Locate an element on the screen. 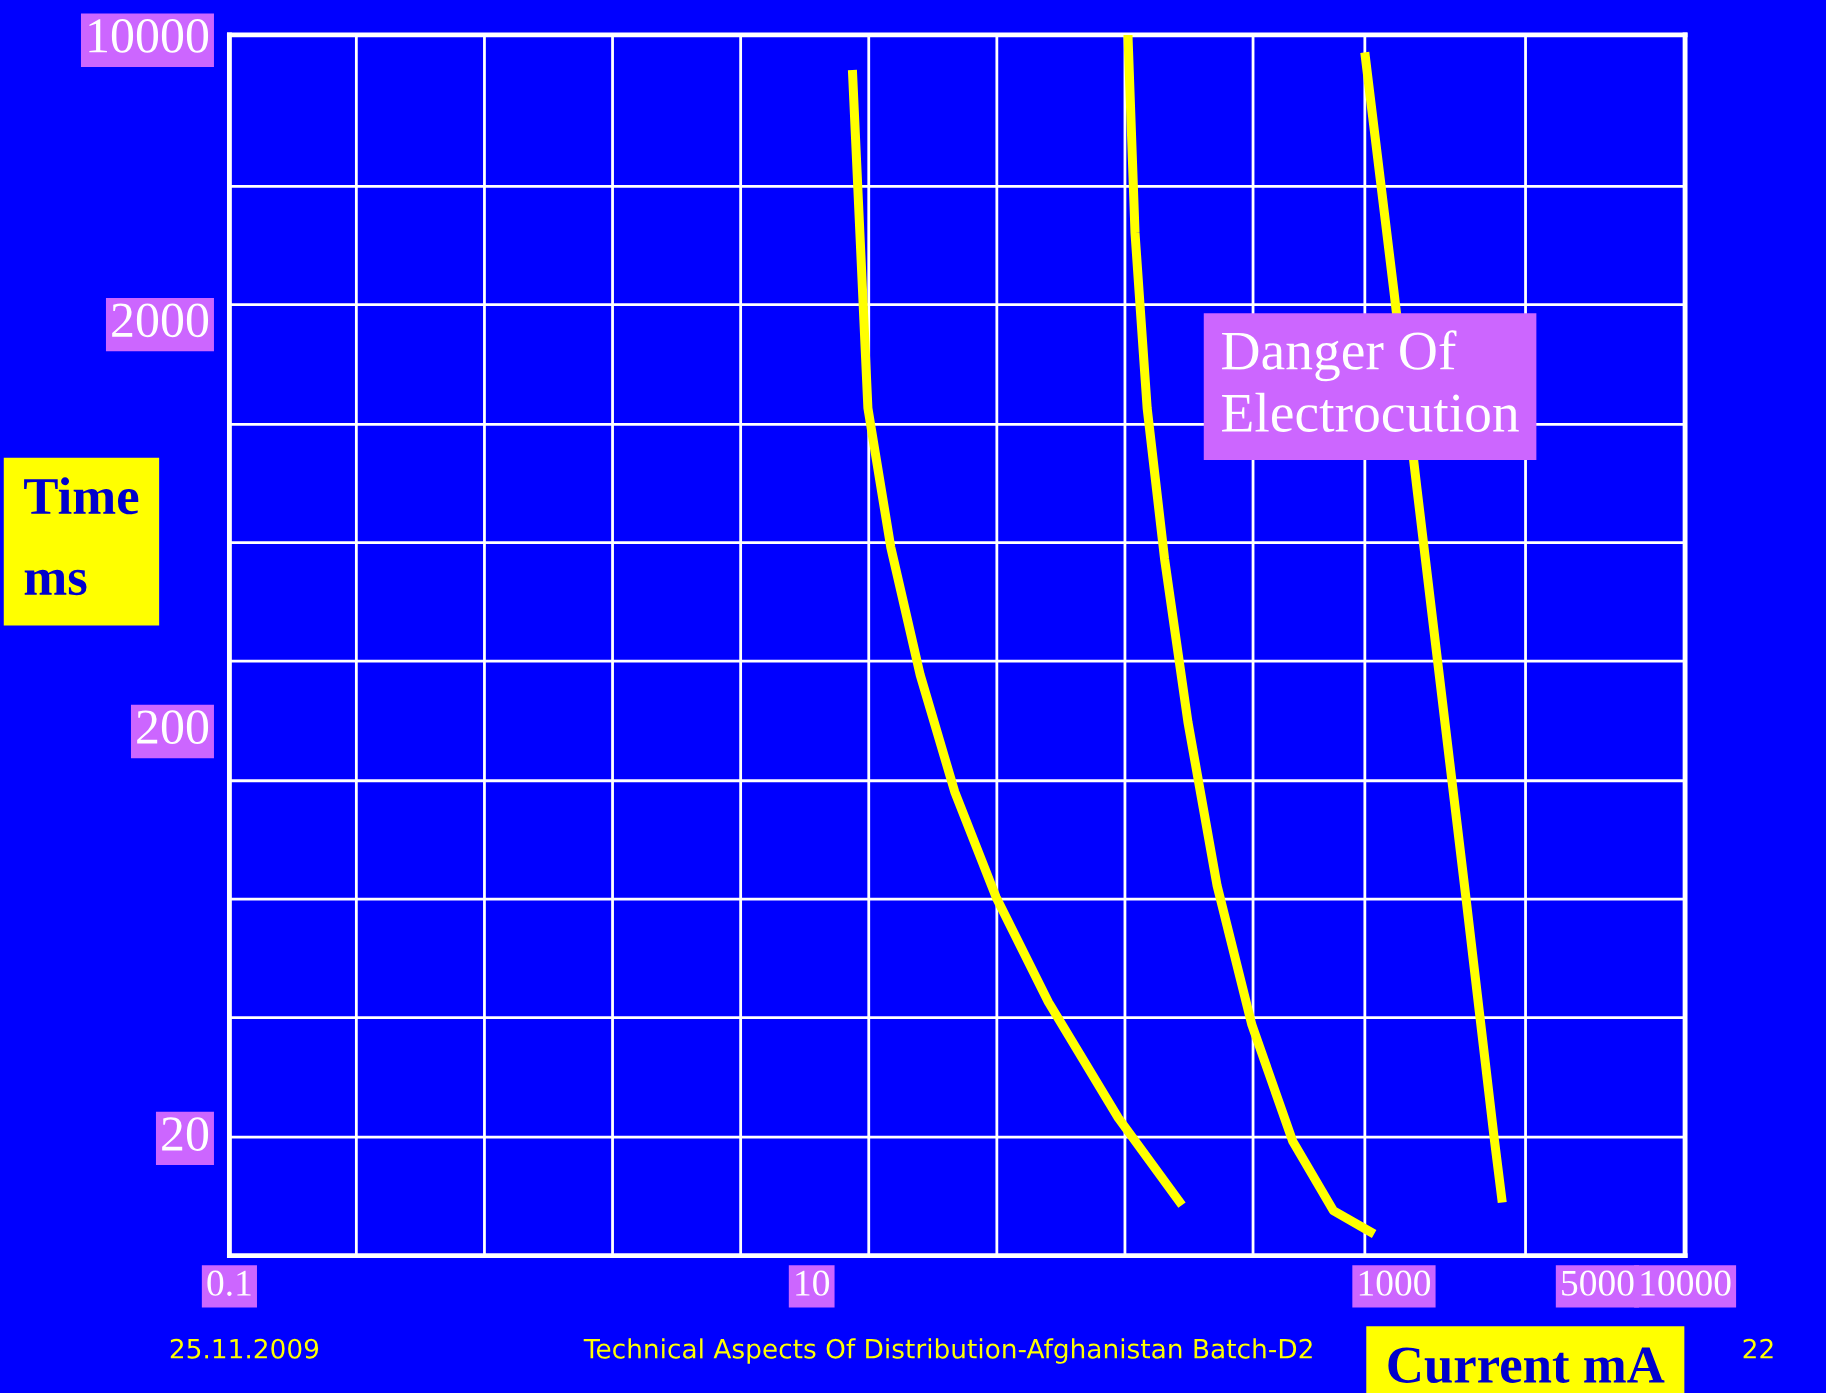 This screenshot has width=1826, height=1393. y-tick-label: 200 is located at coordinates (173, 727).